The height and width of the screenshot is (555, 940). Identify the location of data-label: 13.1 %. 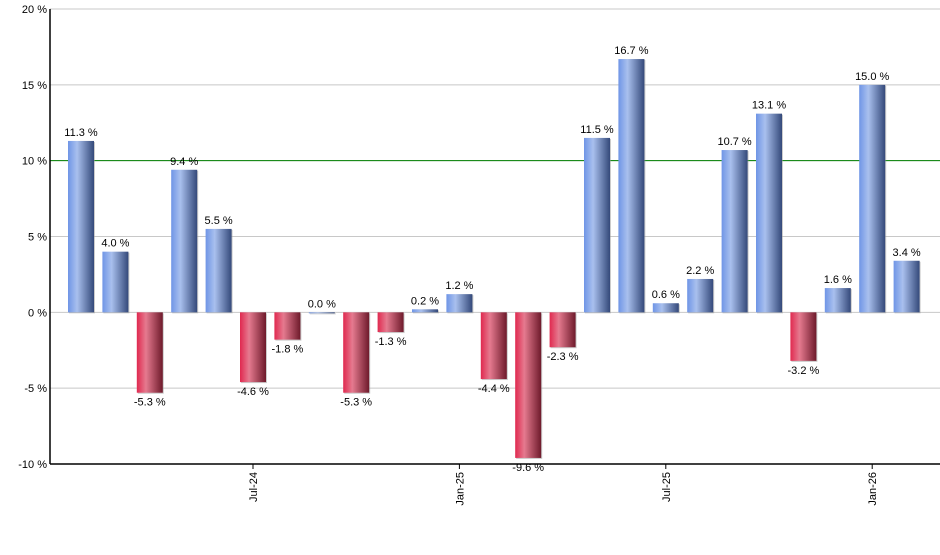
(769, 106).